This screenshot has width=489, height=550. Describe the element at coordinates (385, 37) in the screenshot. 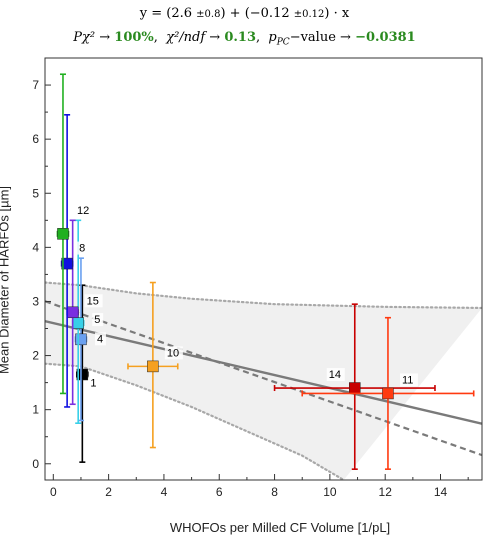

I see `p-pc-value: −0.0381` at that location.